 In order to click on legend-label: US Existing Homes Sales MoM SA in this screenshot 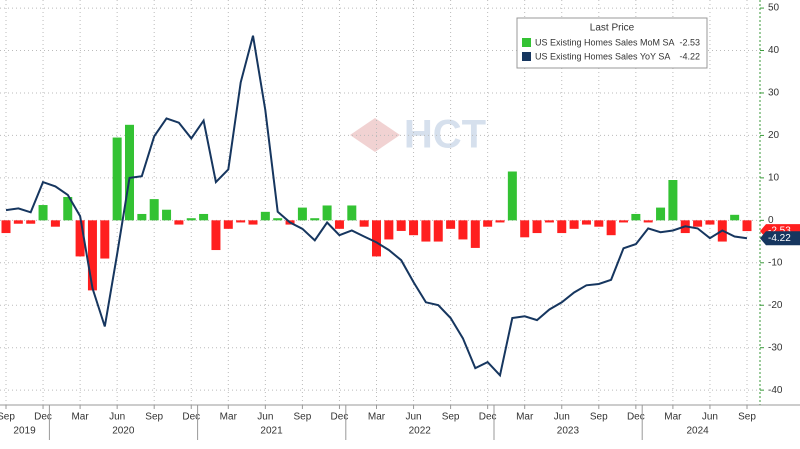, I will do `click(605, 42)`.